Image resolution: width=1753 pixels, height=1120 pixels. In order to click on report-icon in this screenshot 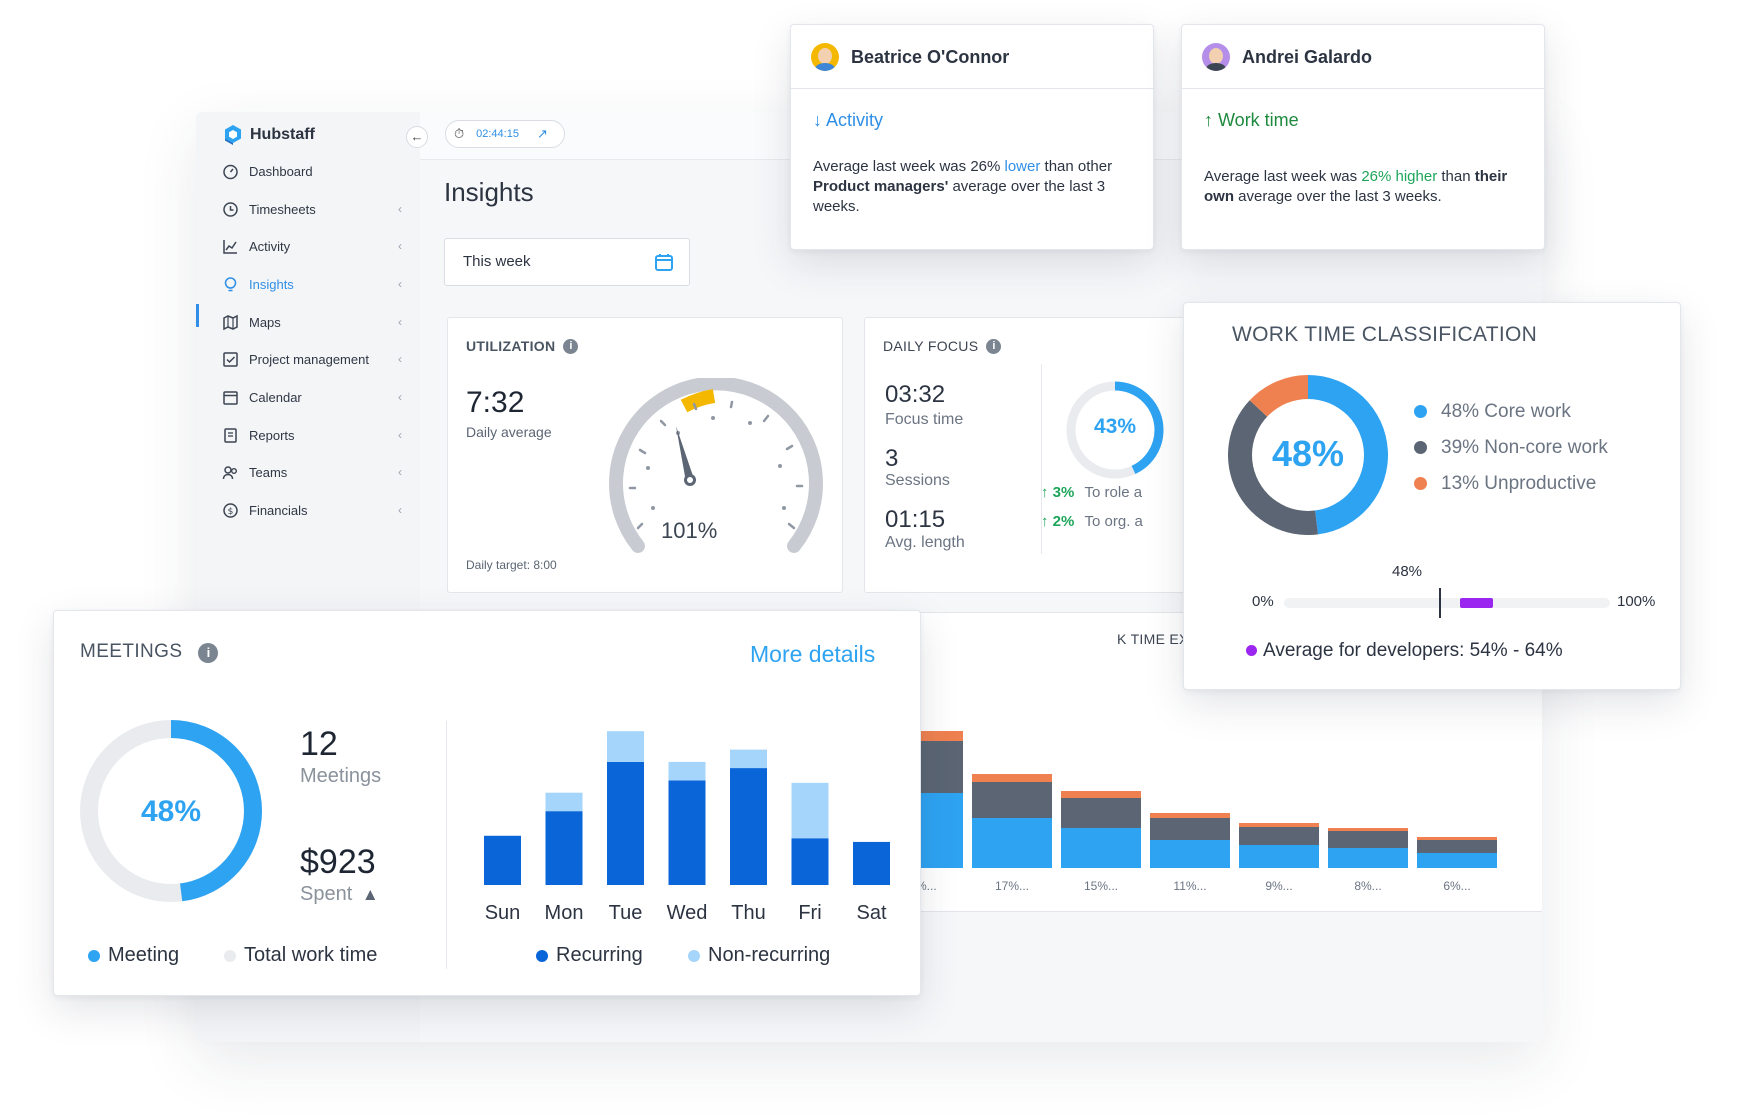, I will do `click(230, 435)`.